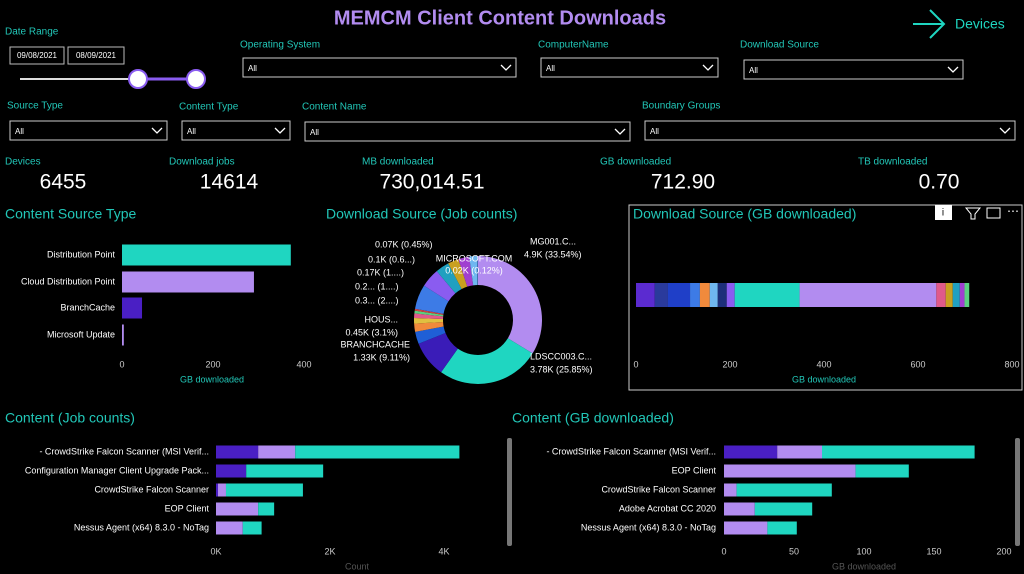 The image size is (1024, 574). Describe the element at coordinates (823, 364) in the screenshot. I see `x-tick-label: 400` at that location.